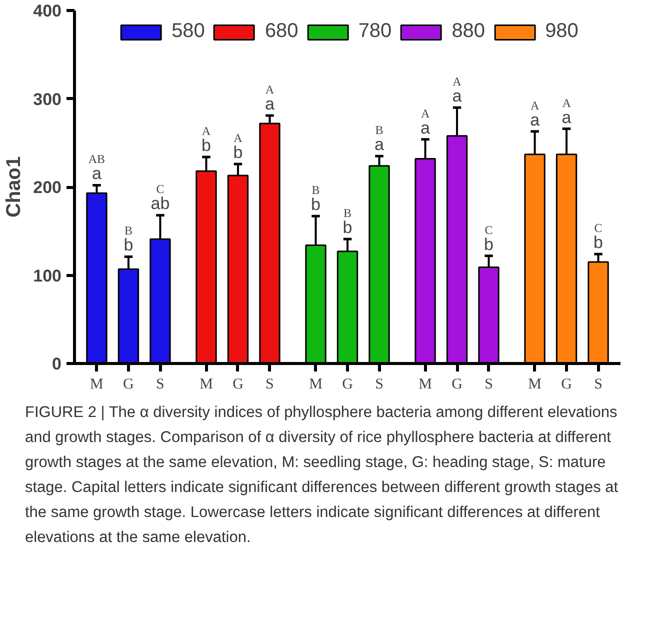  What do you see at coordinates (375, 31) in the screenshot?
I see `legend-label: 780` at bounding box center [375, 31].